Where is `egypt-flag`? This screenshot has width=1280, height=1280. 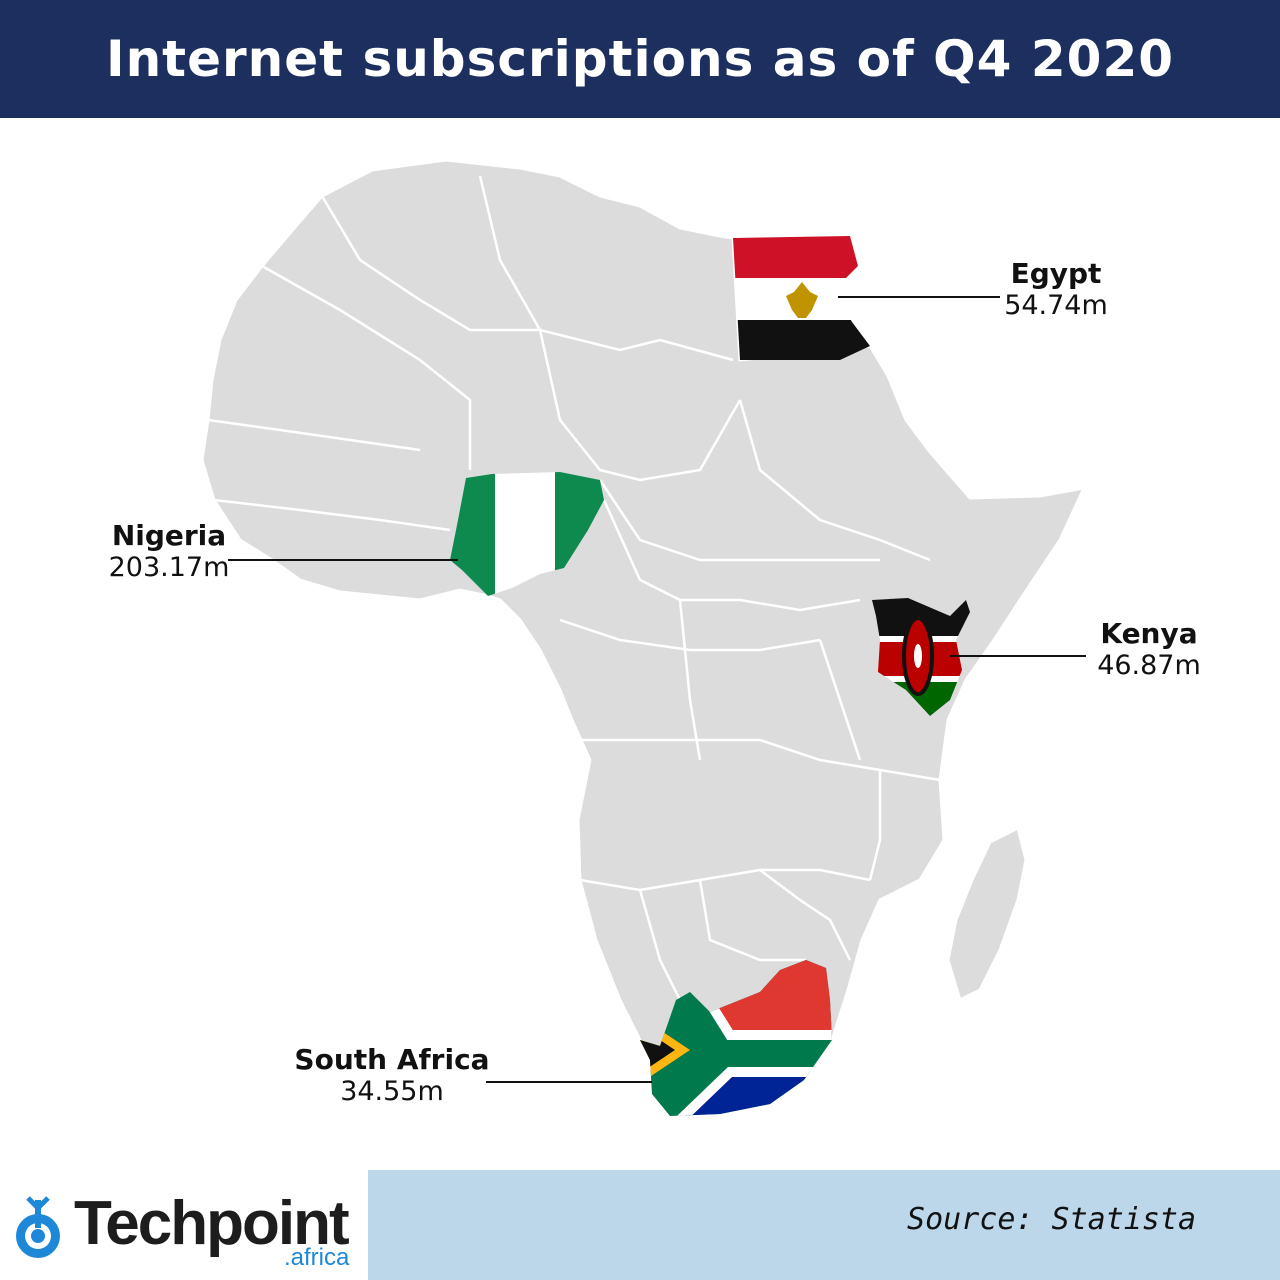 egypt-flag is located at coordinates (801, 298).